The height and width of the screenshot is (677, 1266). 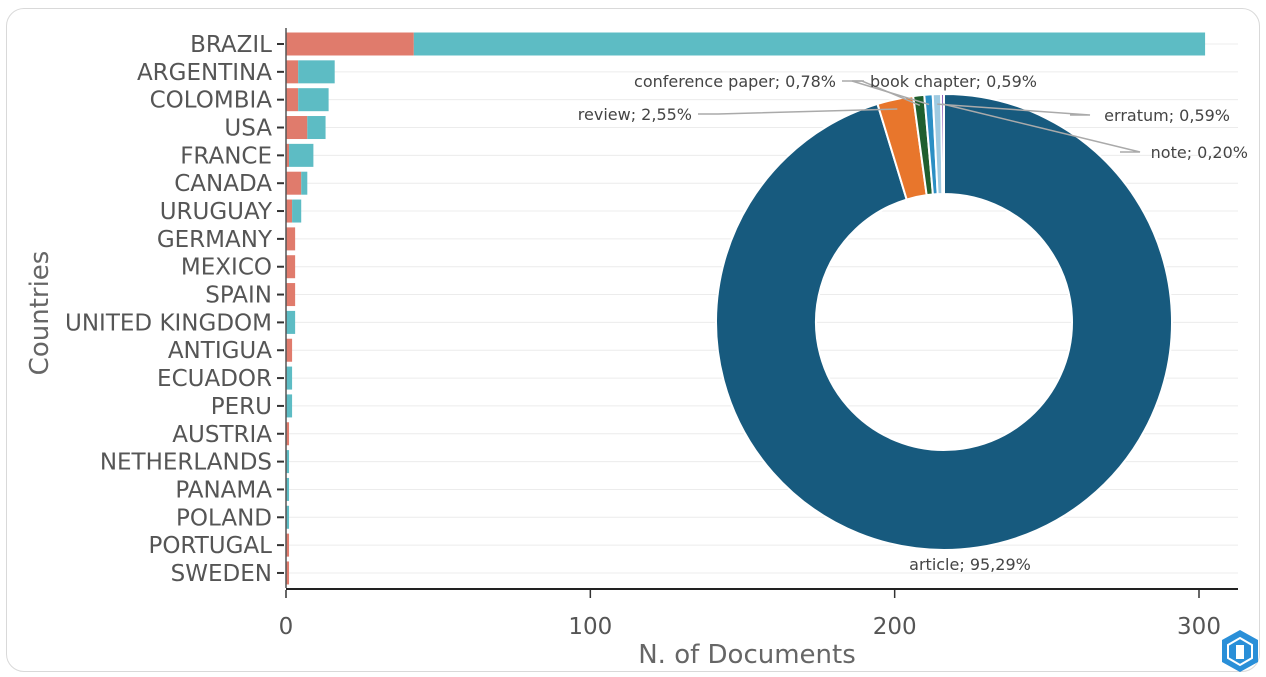 What do you see at coordinates (221, 574) in the screenshot?
I see `y-tick-label: SWEDEN` at bounding box center [221, 574].